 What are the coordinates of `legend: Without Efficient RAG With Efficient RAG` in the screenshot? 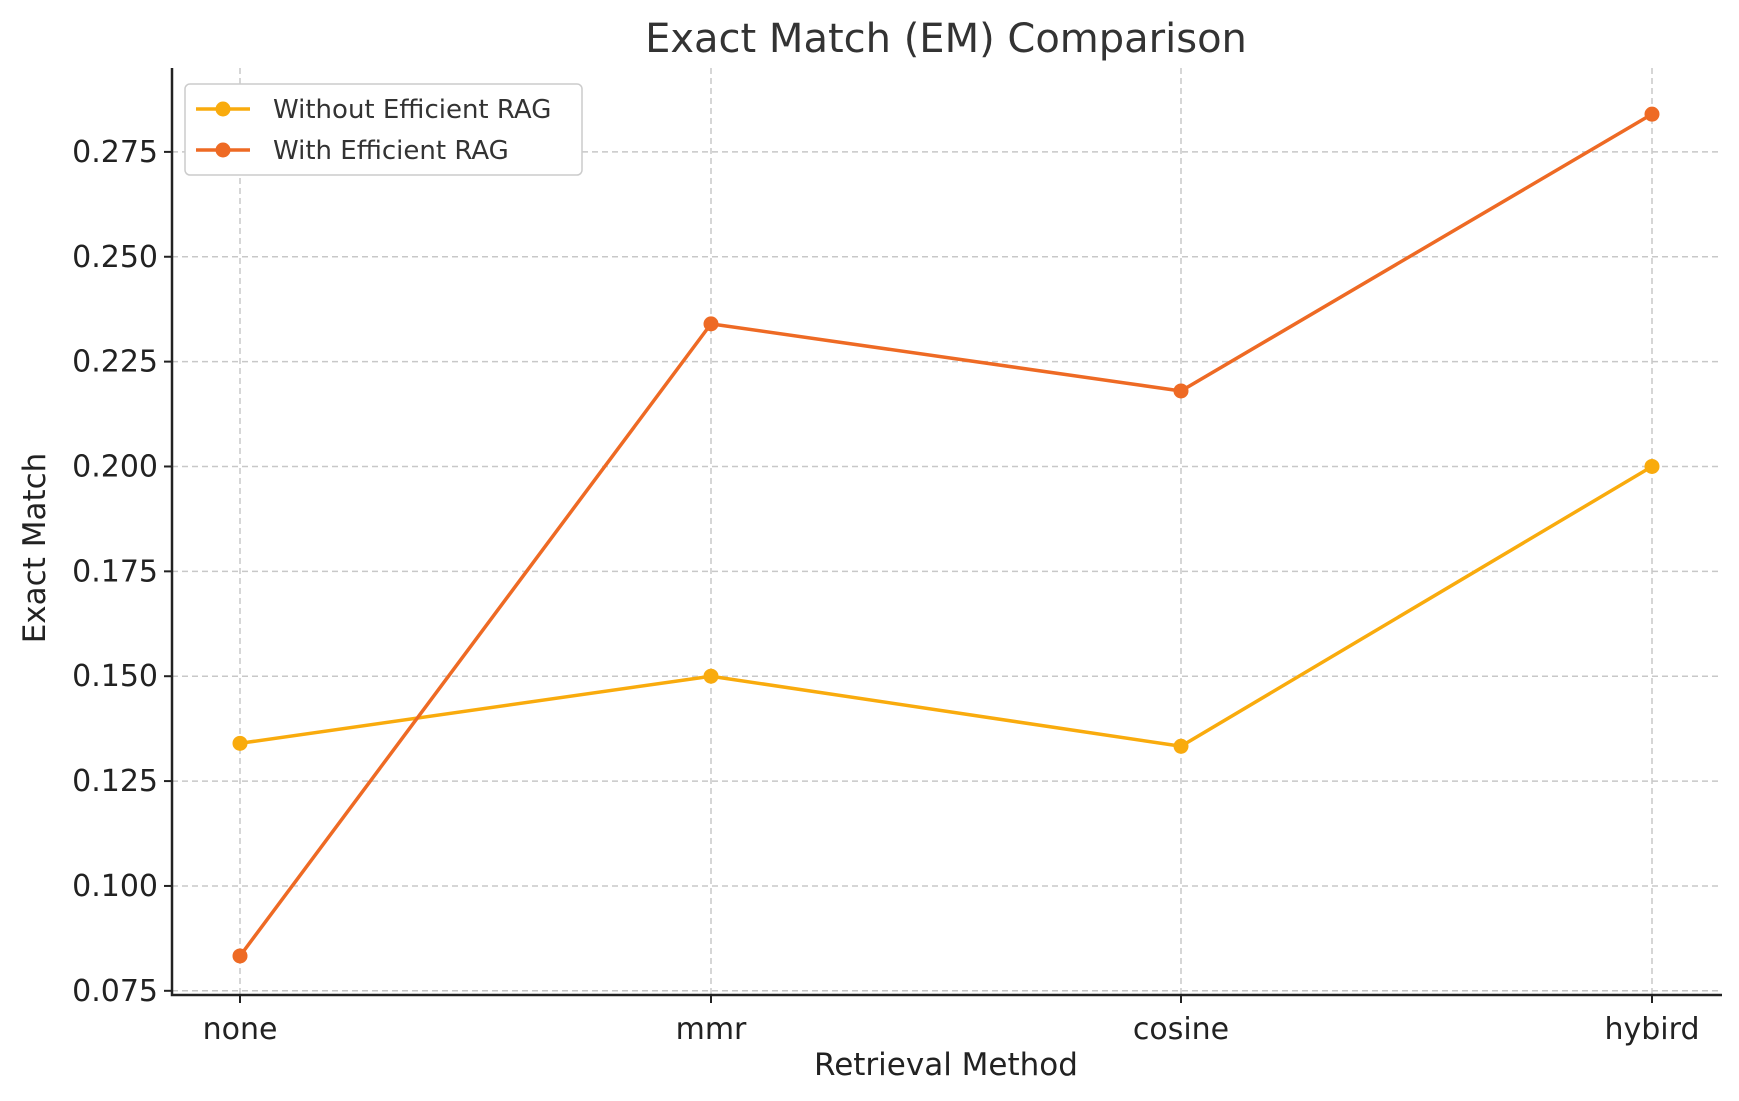 It's located at (383, 129).